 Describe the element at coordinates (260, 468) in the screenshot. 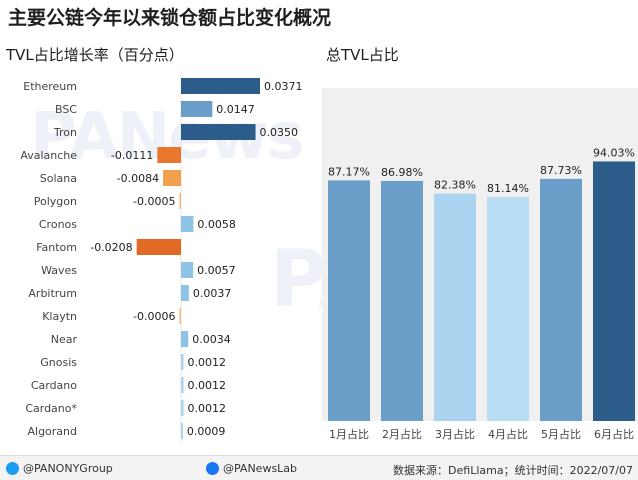

I see `facebook-label: @PANewsLab` at that location.